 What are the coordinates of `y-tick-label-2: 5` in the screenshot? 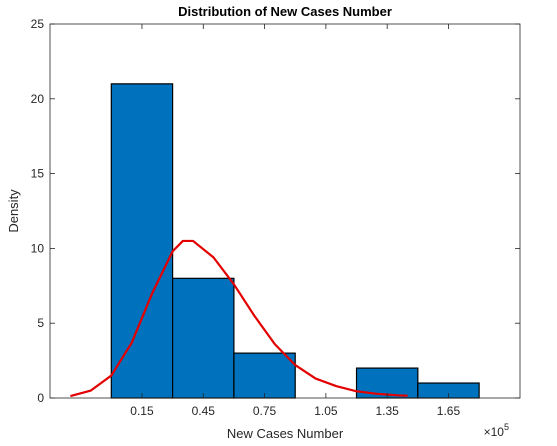 It's located at (40, 323).